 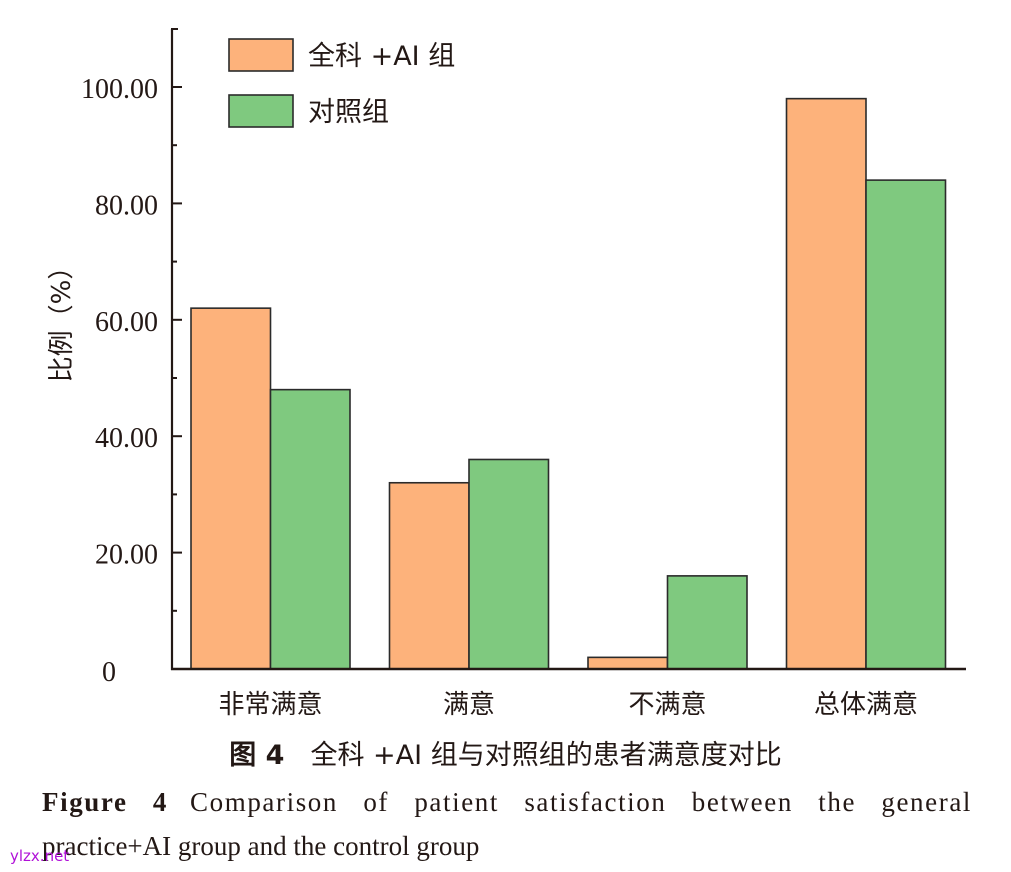 What do you see at coordinates (126, 322) in the screenshot?
I see `y-tick-label: 60.00` at bounding box center [126, 322].